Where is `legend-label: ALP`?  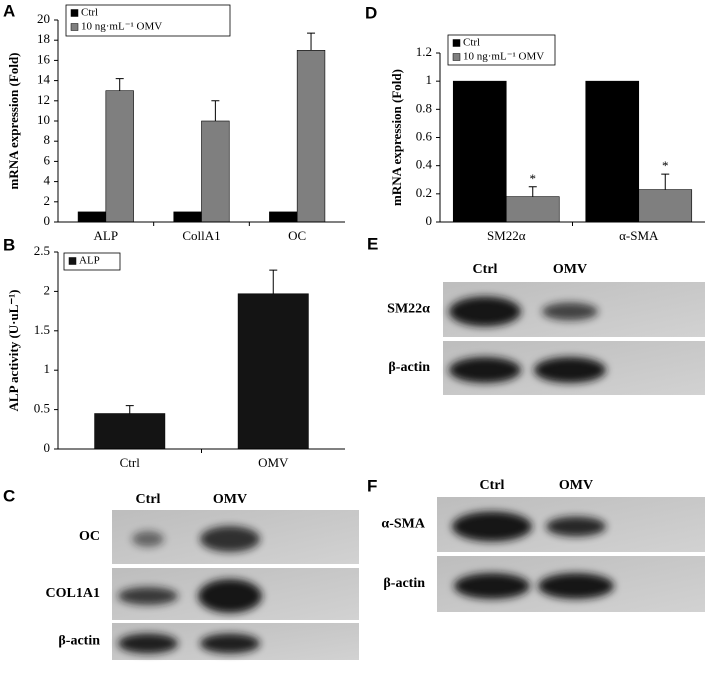 legend-label: ALP is located at coordinates (89, 261).